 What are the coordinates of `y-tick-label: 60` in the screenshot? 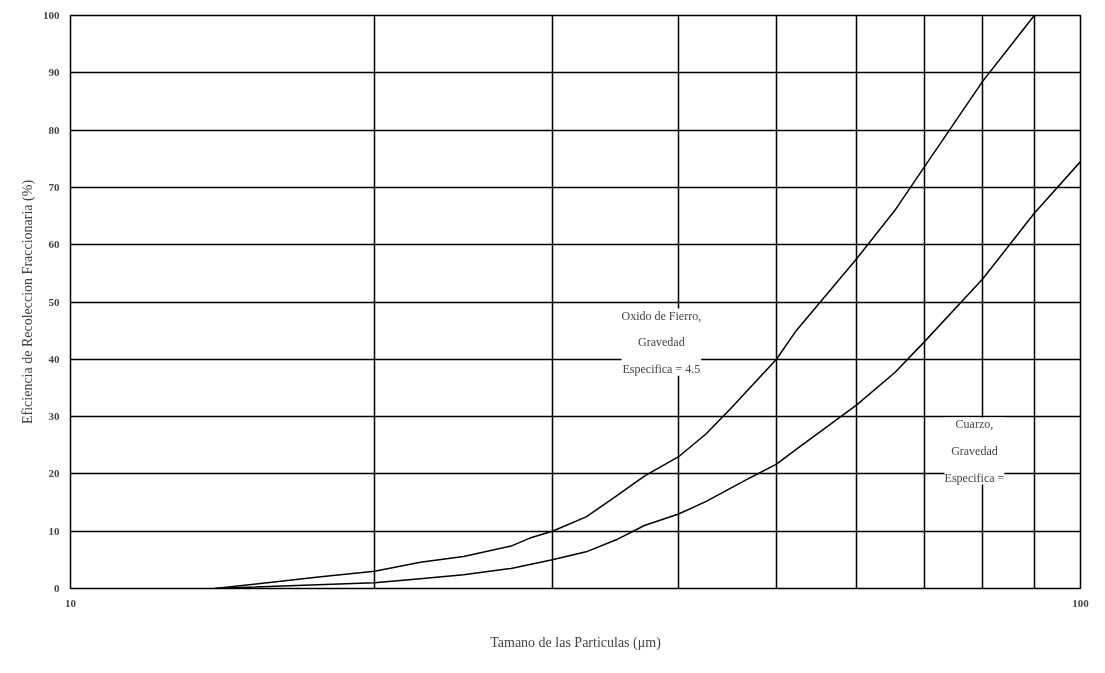 It's located at (54, 244).